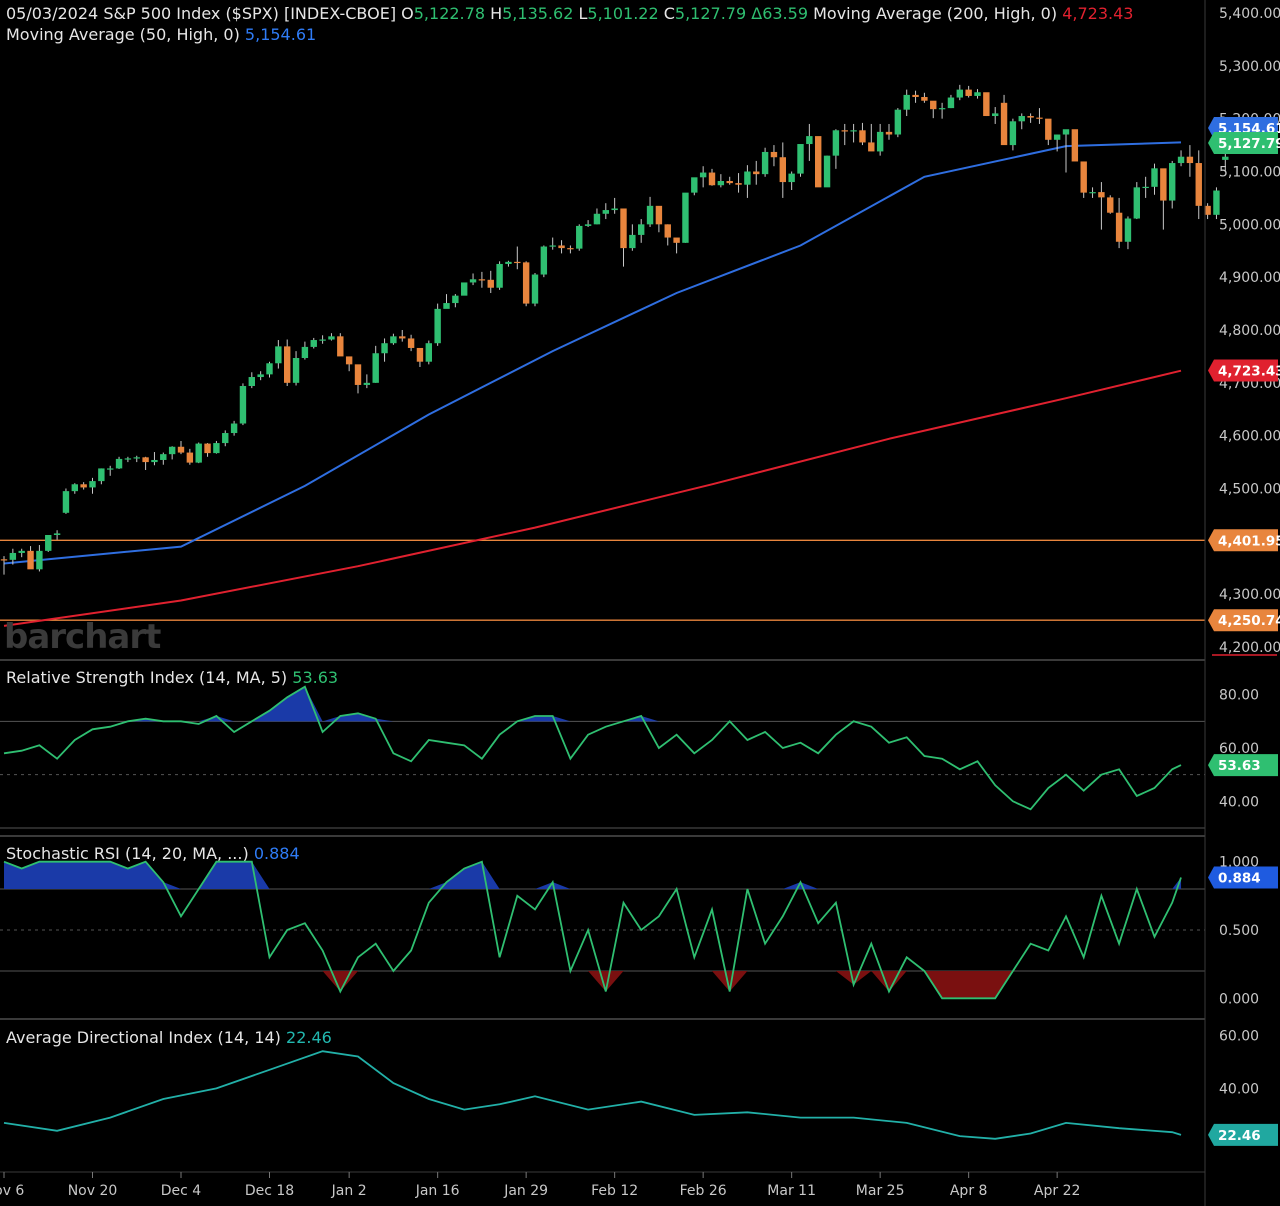 The height and width of the screenshot is (1206, 1280). I want to click on x-tick-label: Apr 8, so click(969, 1191).